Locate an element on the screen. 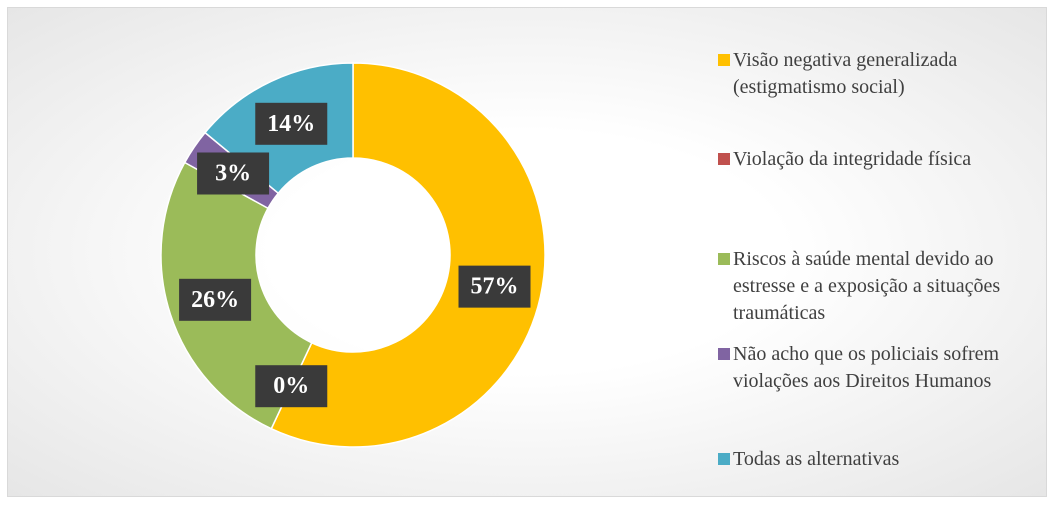  data-label: 57% is located at coordinates (494, 286).